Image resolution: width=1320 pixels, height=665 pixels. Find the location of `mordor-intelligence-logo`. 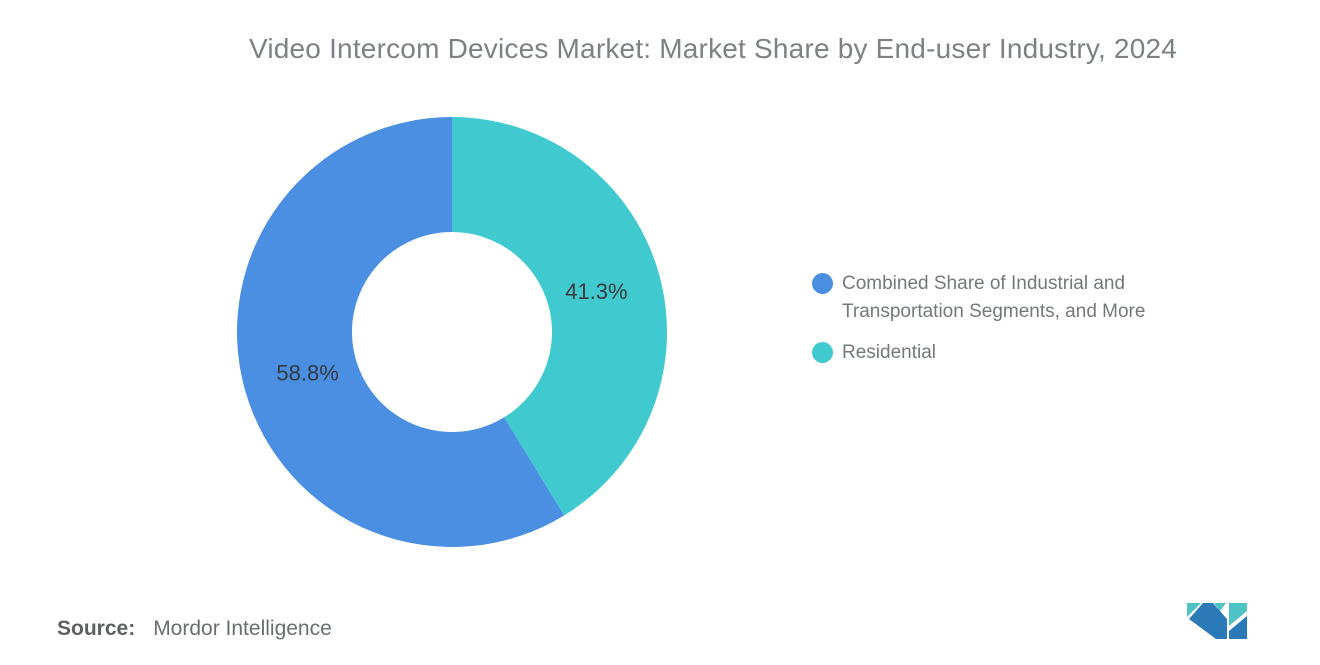

mordor-intelligence-logo is located at coordinates (1217, 621).